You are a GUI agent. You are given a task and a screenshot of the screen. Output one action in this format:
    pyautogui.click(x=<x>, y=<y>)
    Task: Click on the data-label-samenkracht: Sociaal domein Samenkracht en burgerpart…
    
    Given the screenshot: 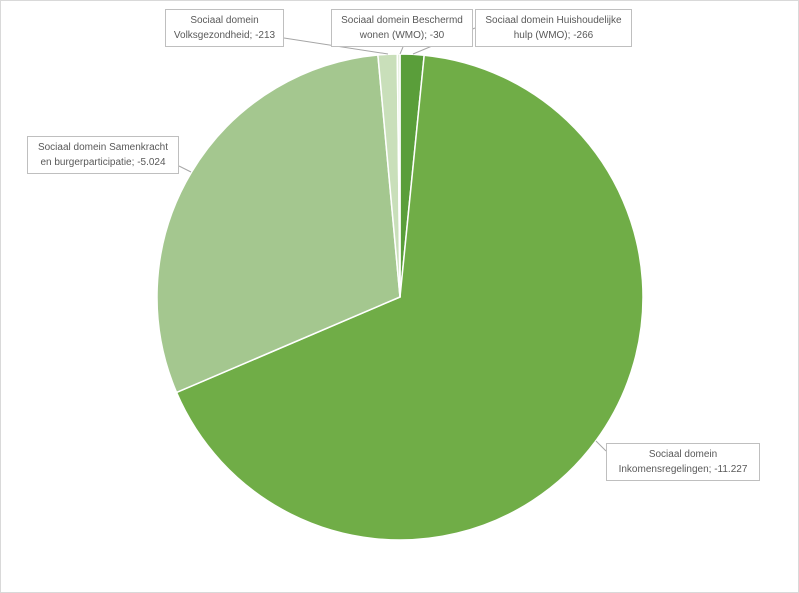 What is the action you would take?
    pyautogui.click(x=103, y=155)
    